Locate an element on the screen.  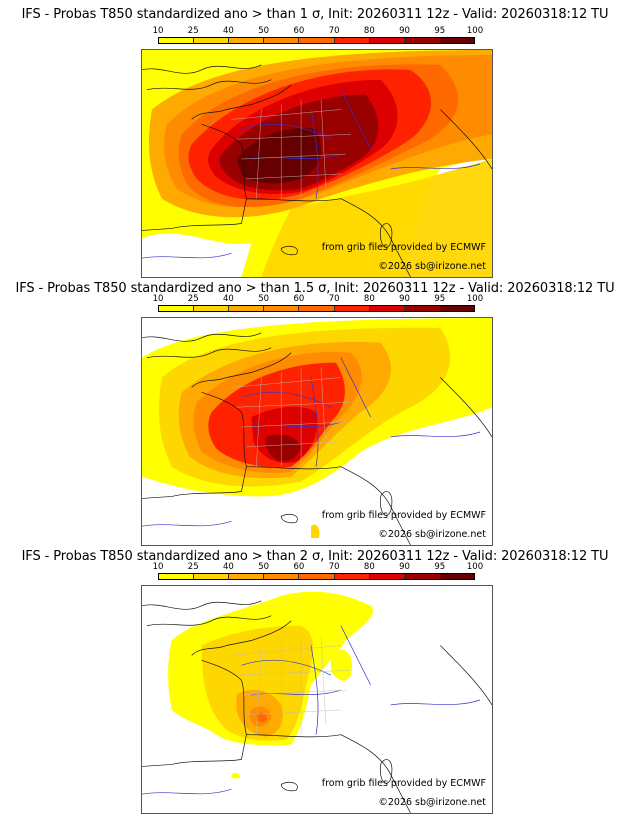
rivers is located at coordinates (311, 174).